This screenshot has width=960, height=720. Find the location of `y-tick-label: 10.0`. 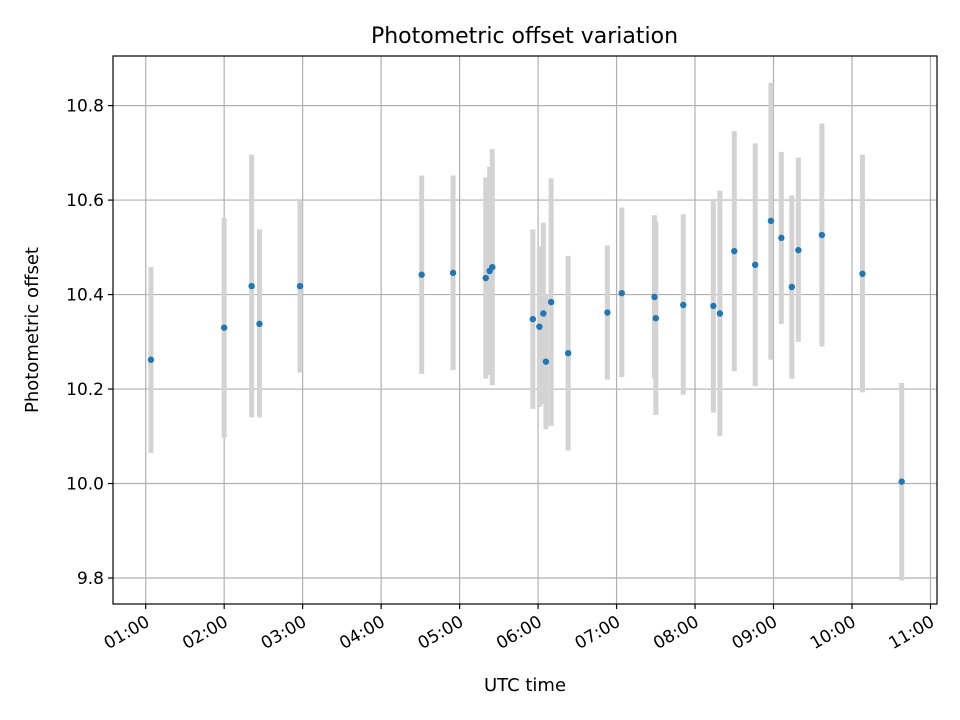

y-tick-label: 10.0 is located at coordinates (85, 485).